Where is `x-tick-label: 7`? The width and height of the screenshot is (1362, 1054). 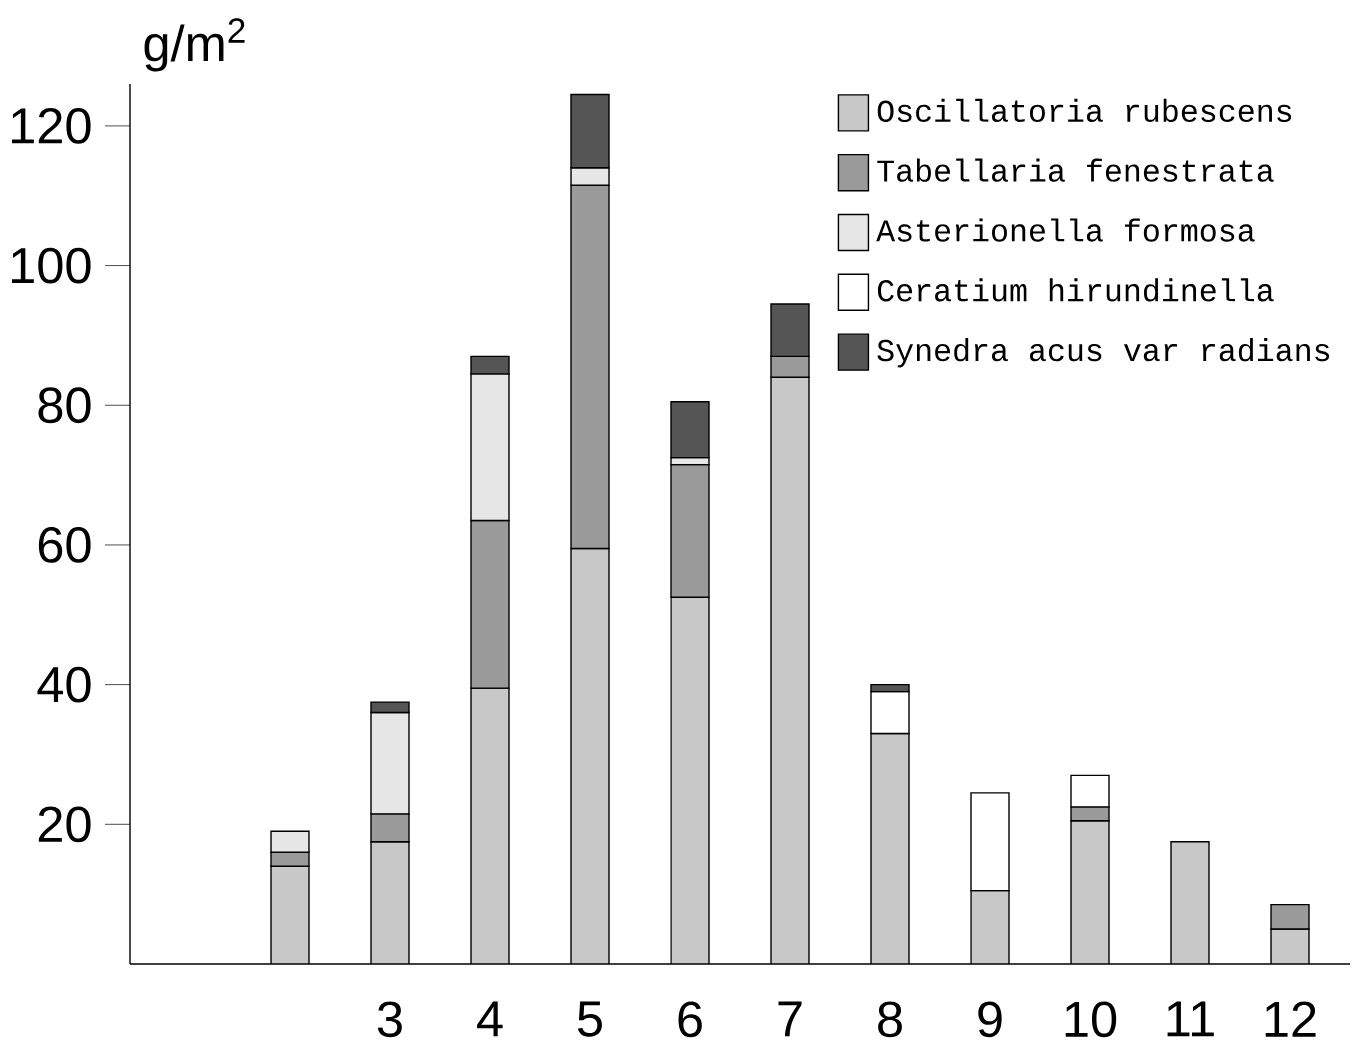 x-tick-label: 7 is located at coordinates (790, 1019).